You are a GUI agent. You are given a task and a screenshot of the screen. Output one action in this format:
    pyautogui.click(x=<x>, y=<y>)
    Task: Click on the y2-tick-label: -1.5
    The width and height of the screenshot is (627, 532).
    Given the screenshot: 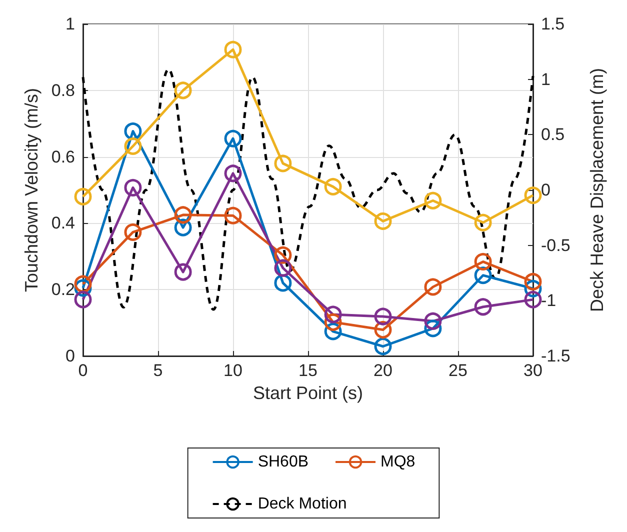 What is the action you would take?
    pyautogui.click(x=555, y=356)
    